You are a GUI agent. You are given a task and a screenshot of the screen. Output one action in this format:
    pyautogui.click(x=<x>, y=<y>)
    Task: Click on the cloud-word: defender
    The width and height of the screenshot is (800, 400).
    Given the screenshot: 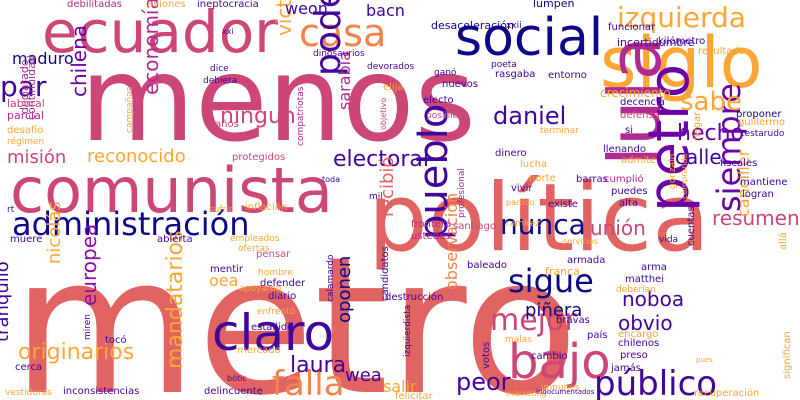 What is the action you would take?
    pyautogui.click(x=283, y=283)
    